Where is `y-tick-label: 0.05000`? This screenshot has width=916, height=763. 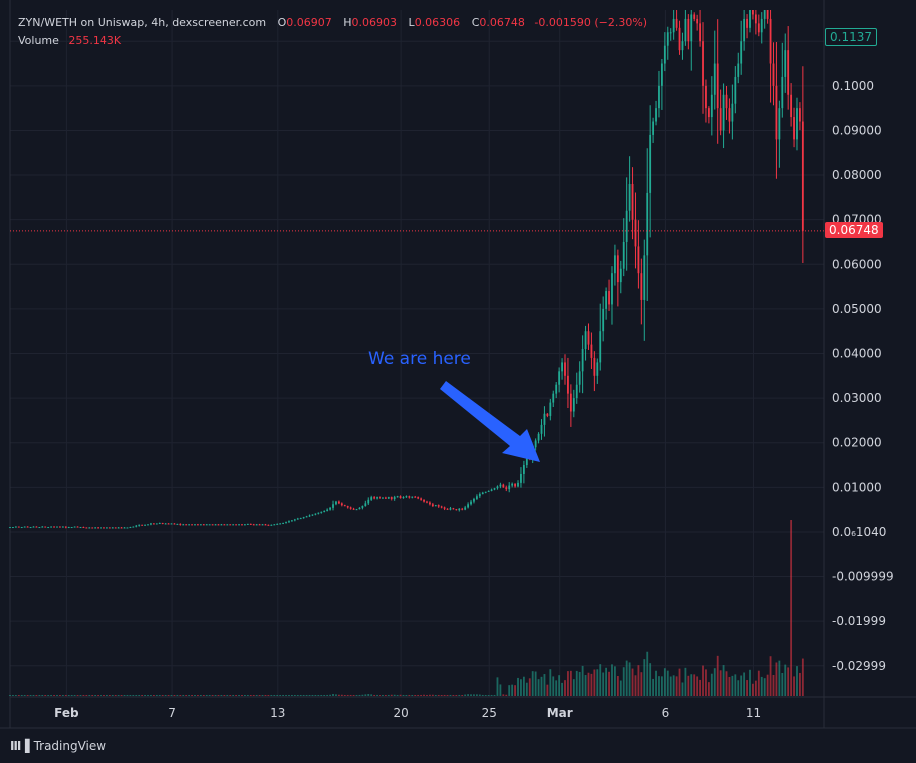
y-tick-label: 0.05000 is located at coordinates (857, 309).